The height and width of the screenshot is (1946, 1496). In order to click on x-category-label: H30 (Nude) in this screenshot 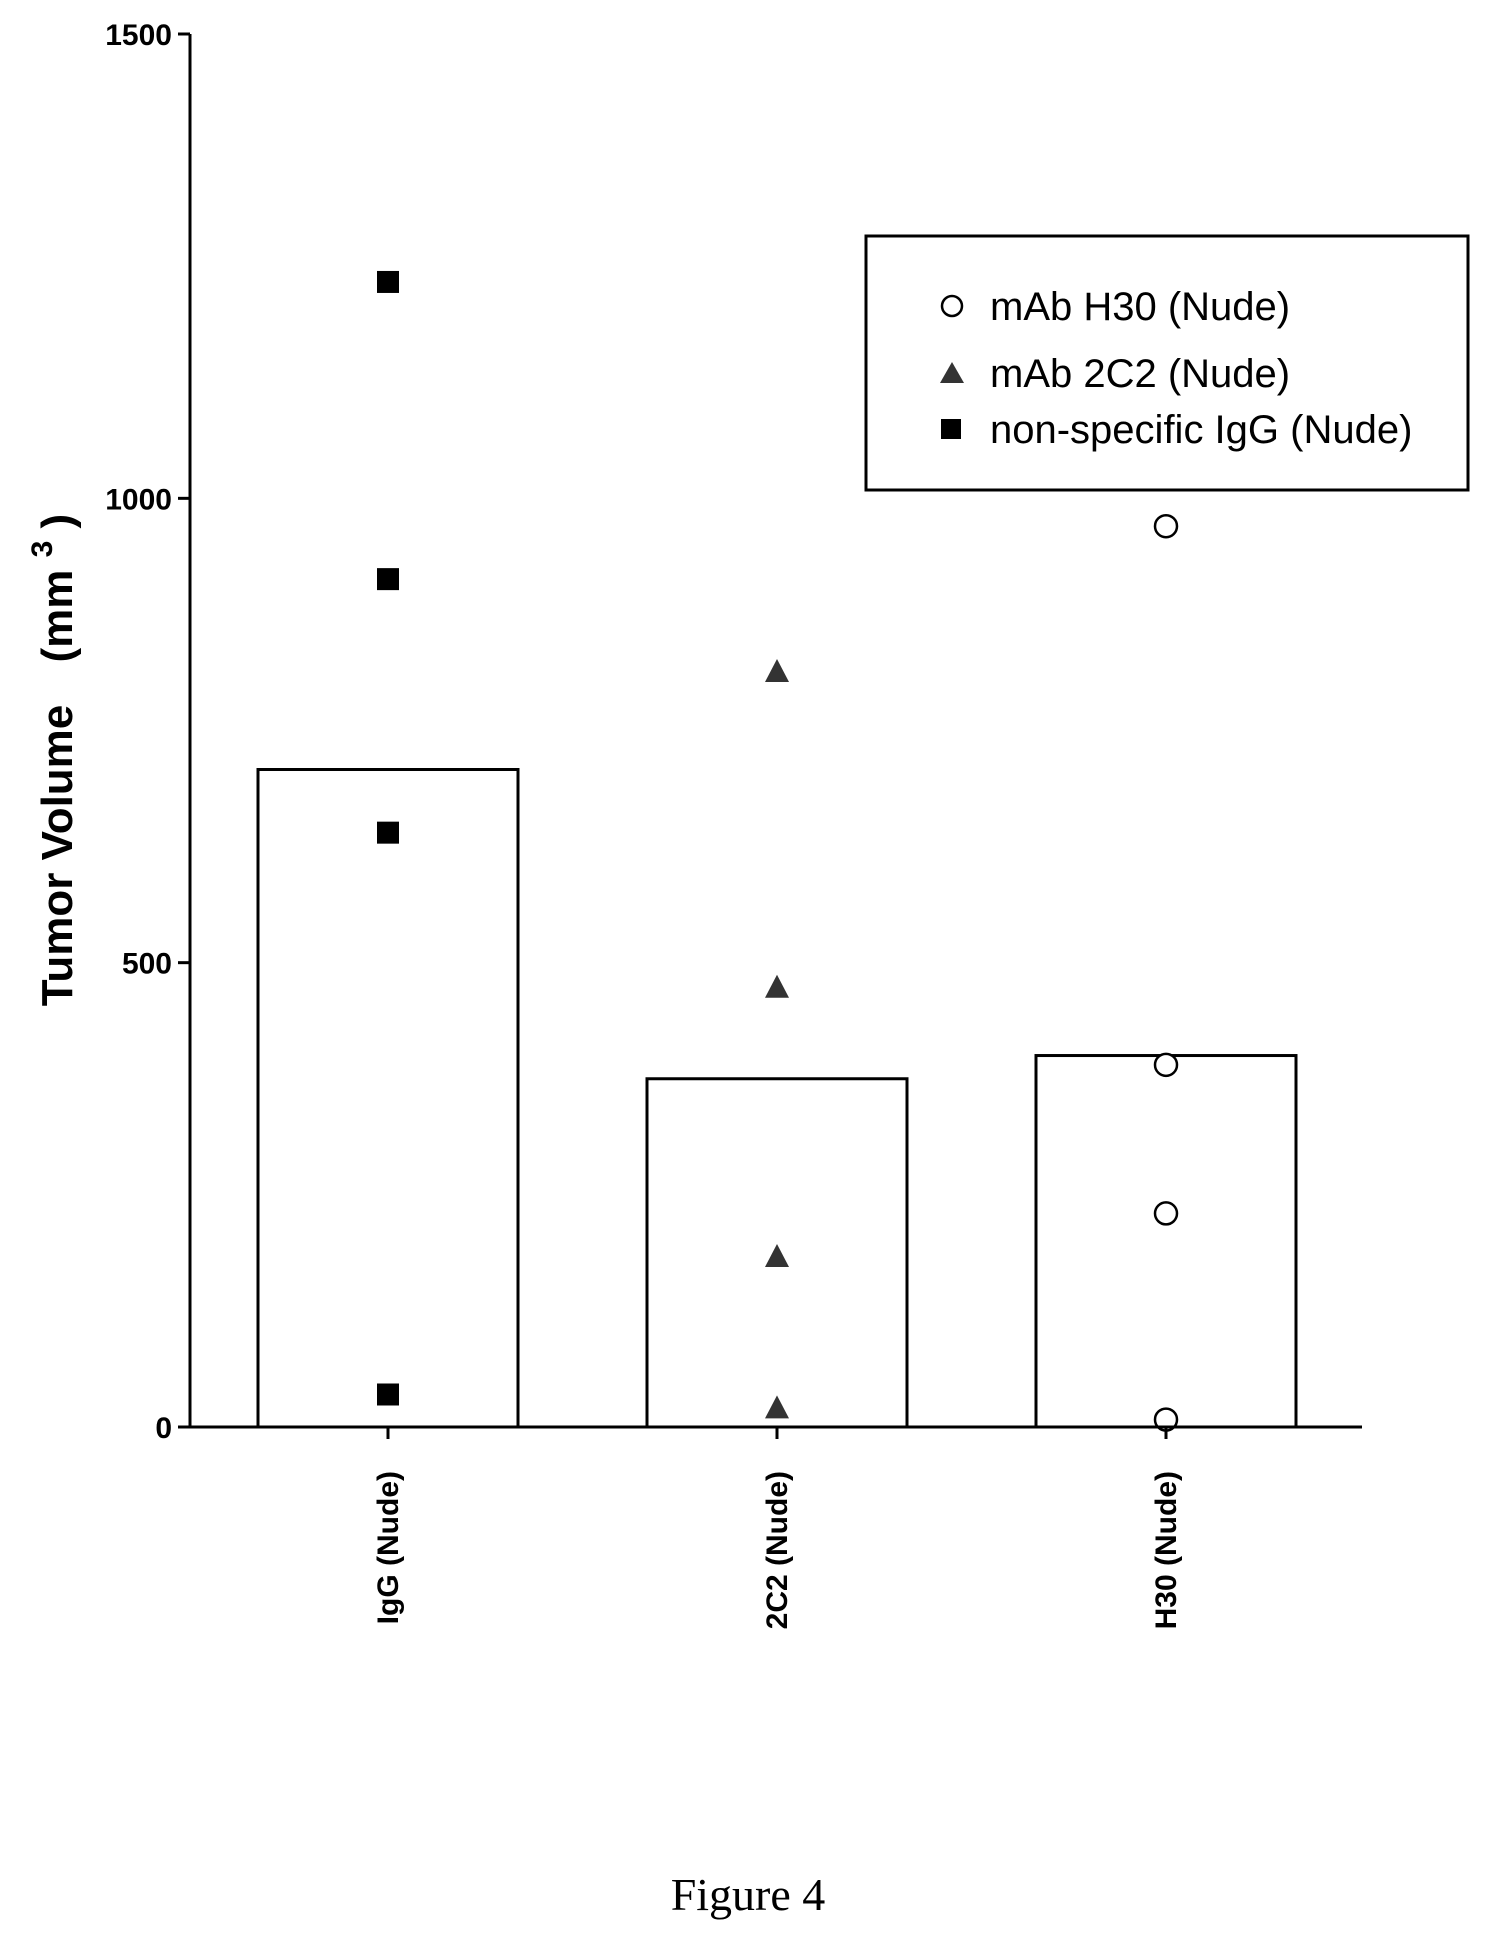, I will do `click(1166, 1550)`.